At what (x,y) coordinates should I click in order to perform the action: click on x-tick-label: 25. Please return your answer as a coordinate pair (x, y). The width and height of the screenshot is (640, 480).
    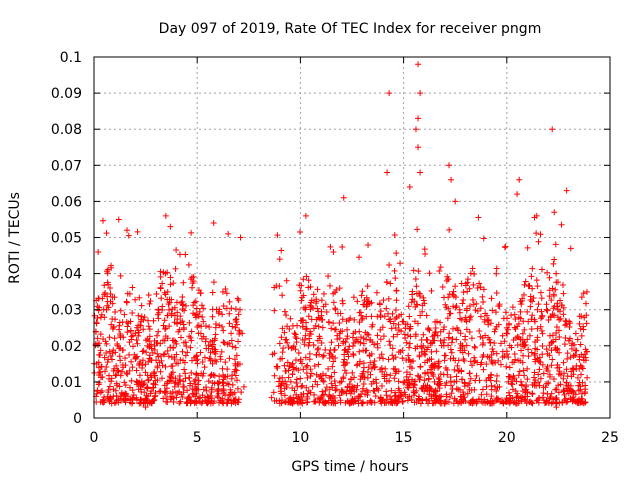
    Looking at the image, I should click on (610, 438).